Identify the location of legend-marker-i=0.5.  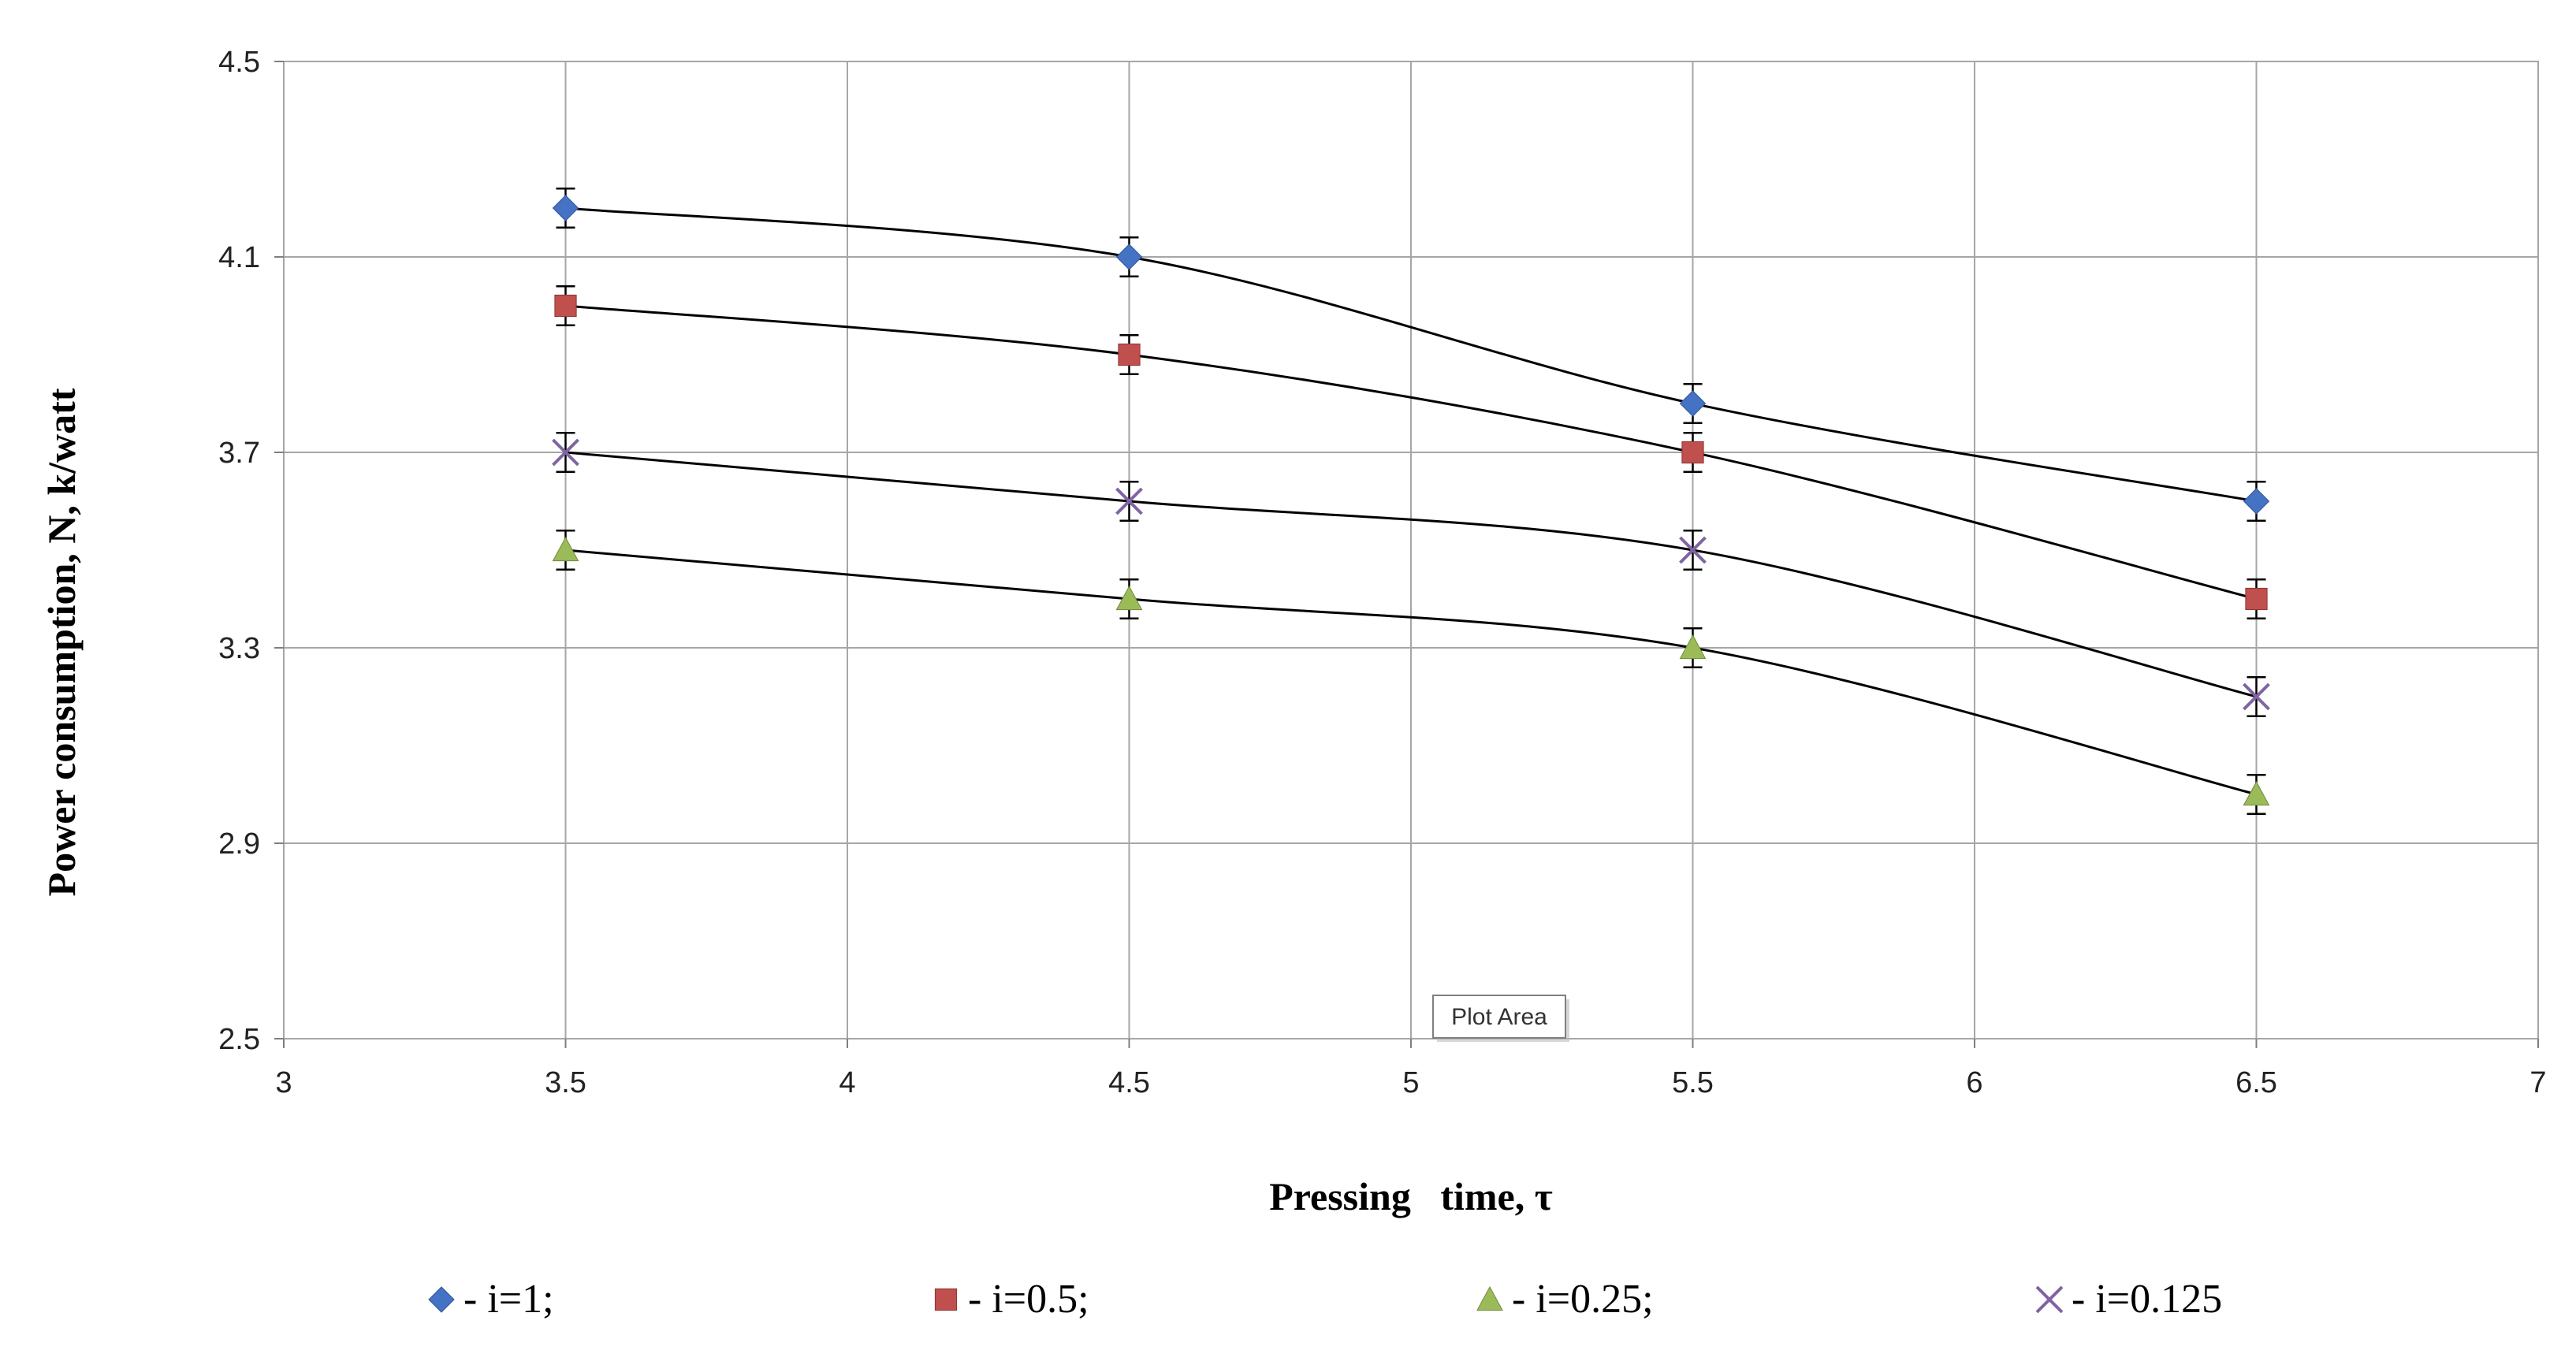
(946, 1299).